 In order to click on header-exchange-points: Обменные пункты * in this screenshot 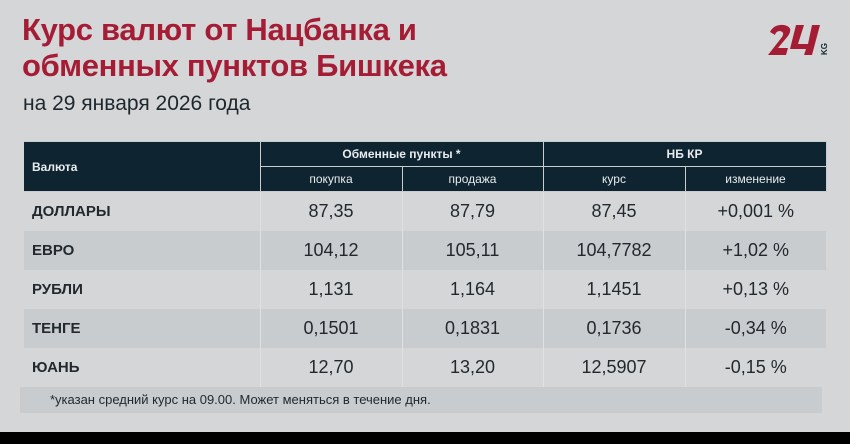, I will do `click(401, 154)`.